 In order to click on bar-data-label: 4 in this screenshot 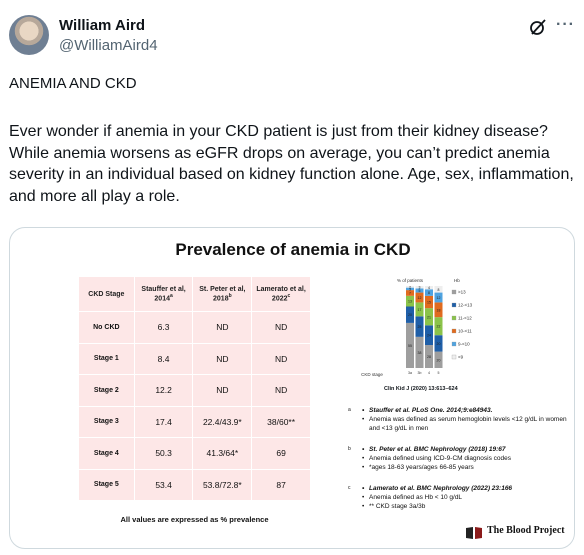, I will do `click(429, 288)`.